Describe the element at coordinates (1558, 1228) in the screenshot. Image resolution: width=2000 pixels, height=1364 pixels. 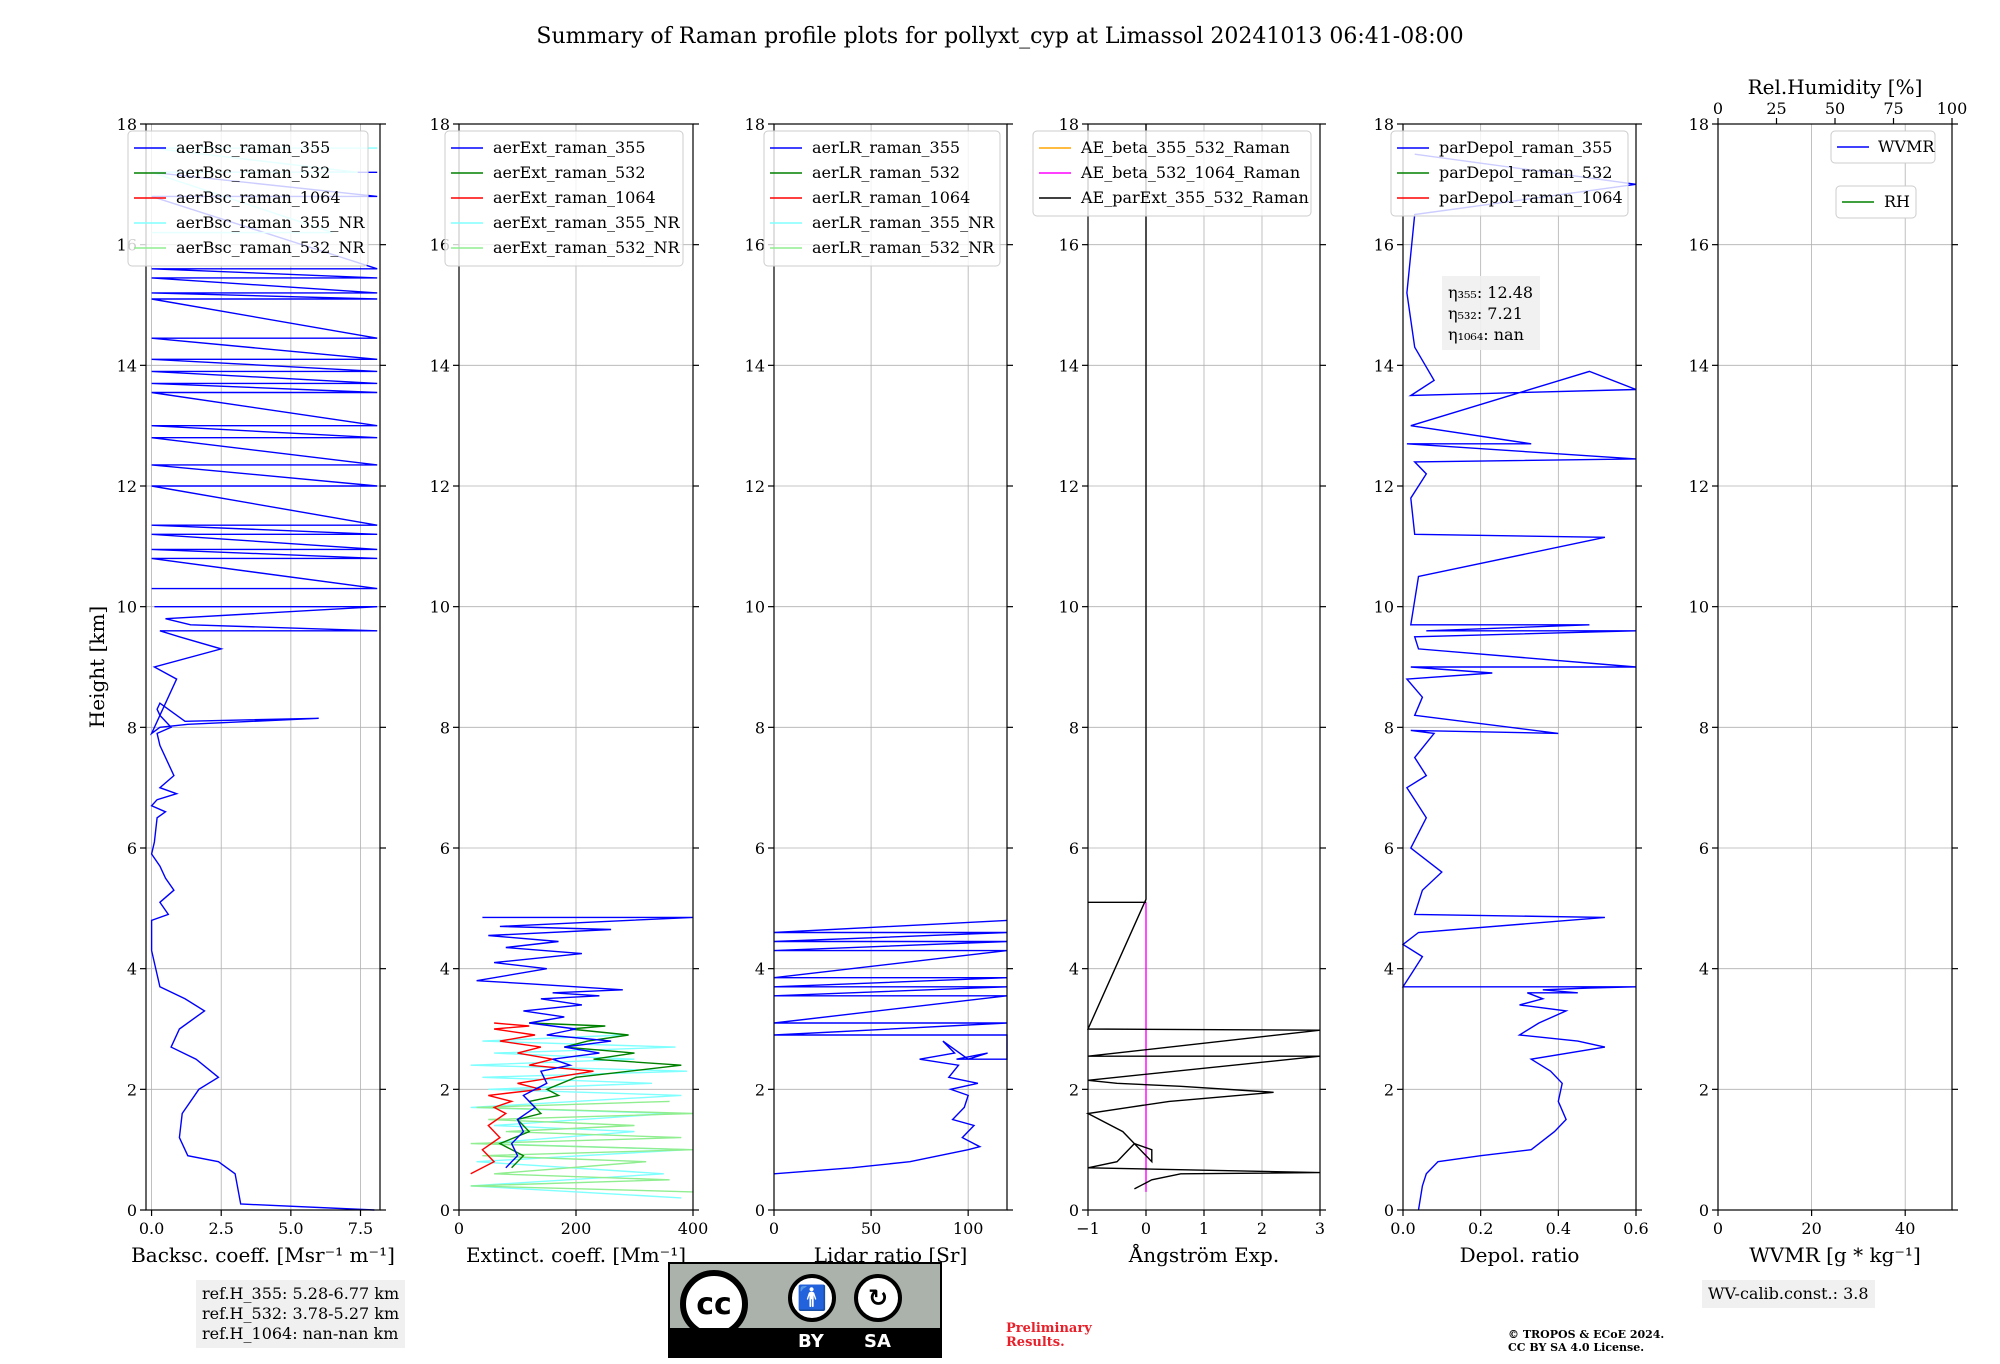
I see `x-tick-label: 0.4` at that location.